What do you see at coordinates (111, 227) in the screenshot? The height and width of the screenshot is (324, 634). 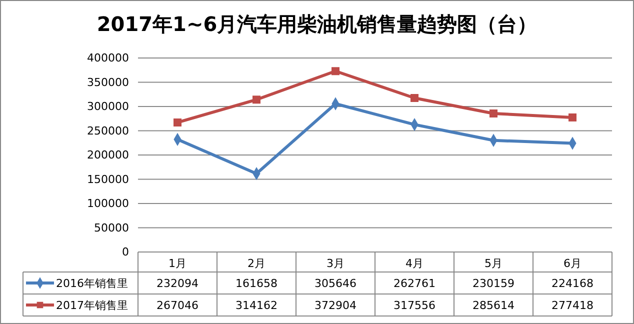 I see `y-tick-label: 50000` at bounding box center [111, 227].